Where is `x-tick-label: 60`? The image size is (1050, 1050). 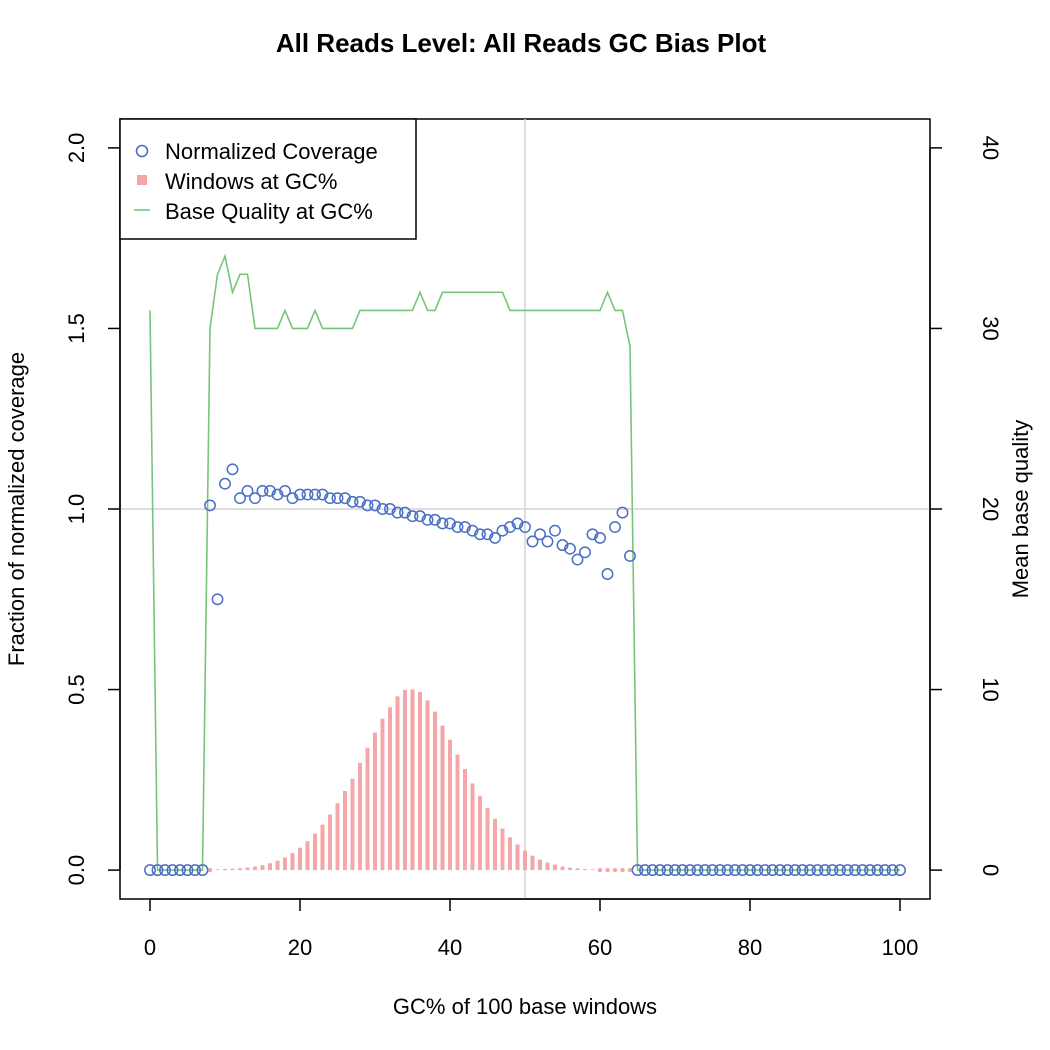 x-tick-label: 60 is located at coordinates (600, 947).